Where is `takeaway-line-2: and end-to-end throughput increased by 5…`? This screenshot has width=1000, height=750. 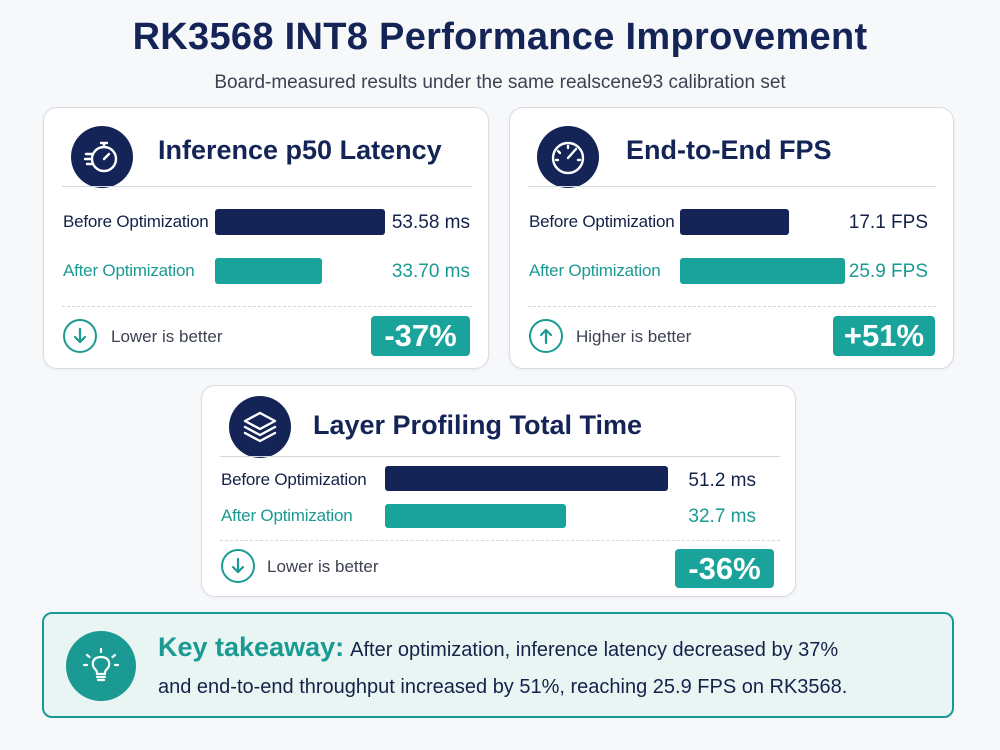
takeaway-line-2: and end-to-end throughput increased by 5… is located at coordinates (503, 687).